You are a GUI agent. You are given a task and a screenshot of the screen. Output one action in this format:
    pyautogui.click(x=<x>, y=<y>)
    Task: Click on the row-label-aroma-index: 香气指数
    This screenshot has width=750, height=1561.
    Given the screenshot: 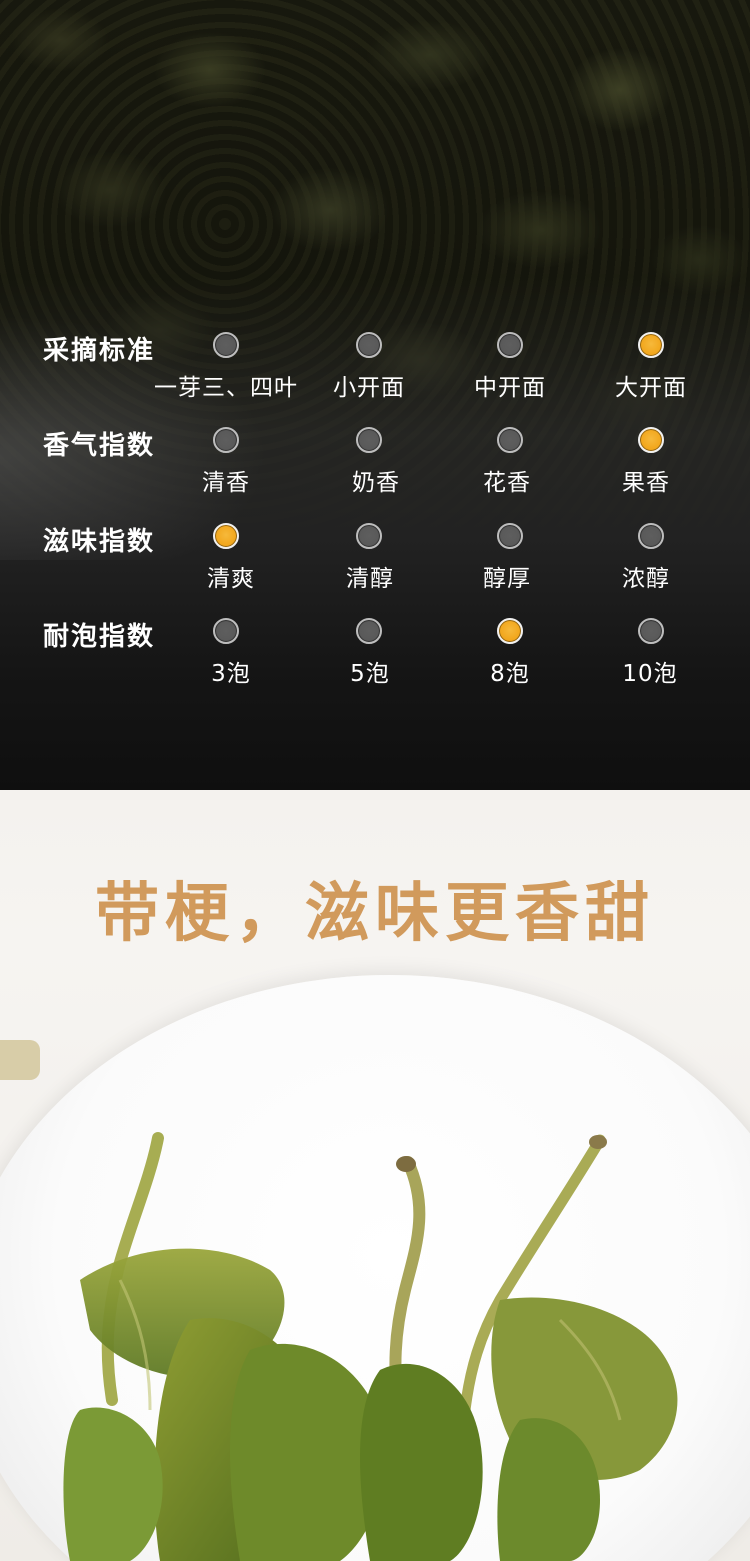 What is the action you would take?
    pyautogui.click(x=99, y=446)
    